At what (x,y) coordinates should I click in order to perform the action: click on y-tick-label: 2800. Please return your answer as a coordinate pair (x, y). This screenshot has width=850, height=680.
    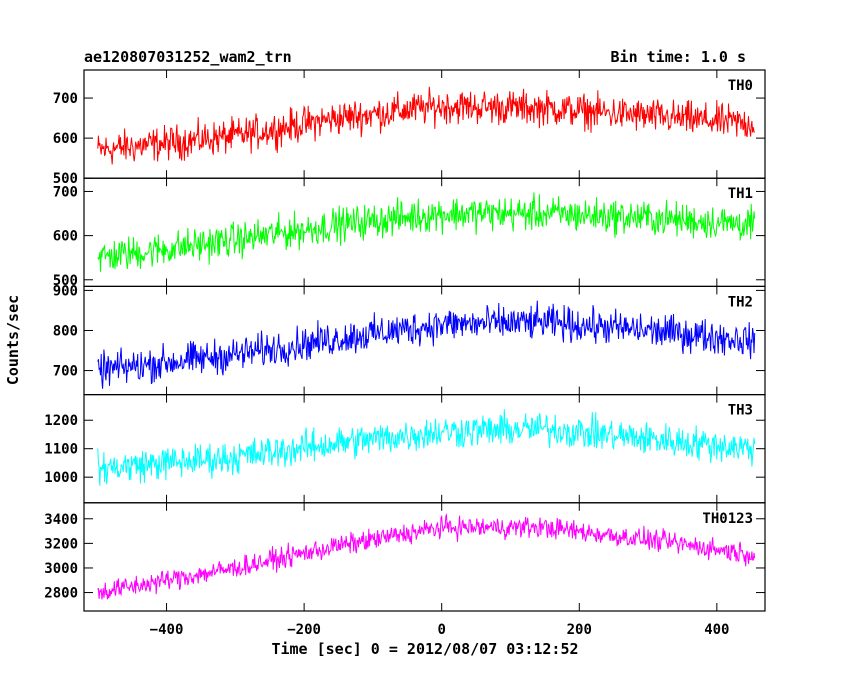
    Looking at the image, I should click on (61, 594).